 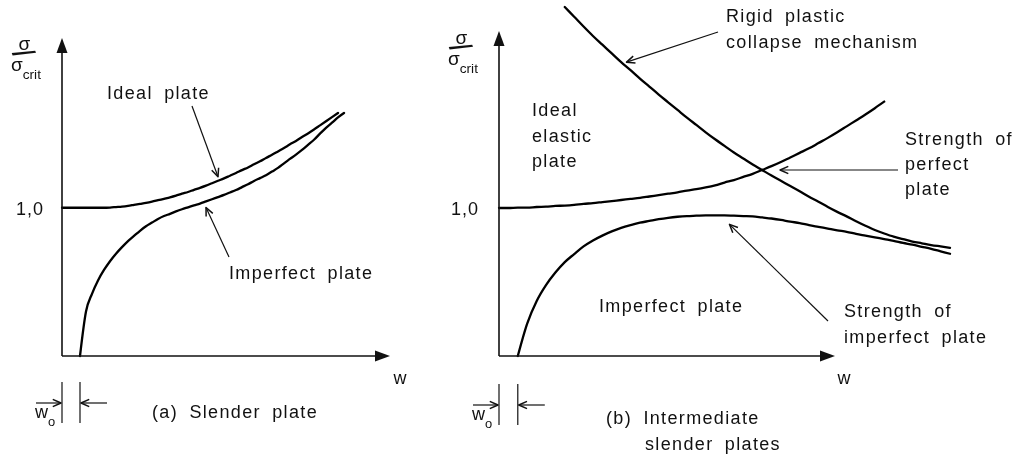 What do you see at coordinates (562, 135) in the screenshot?
I see `series-label: Ideal elastic plate` at bounding box center [562, 135].